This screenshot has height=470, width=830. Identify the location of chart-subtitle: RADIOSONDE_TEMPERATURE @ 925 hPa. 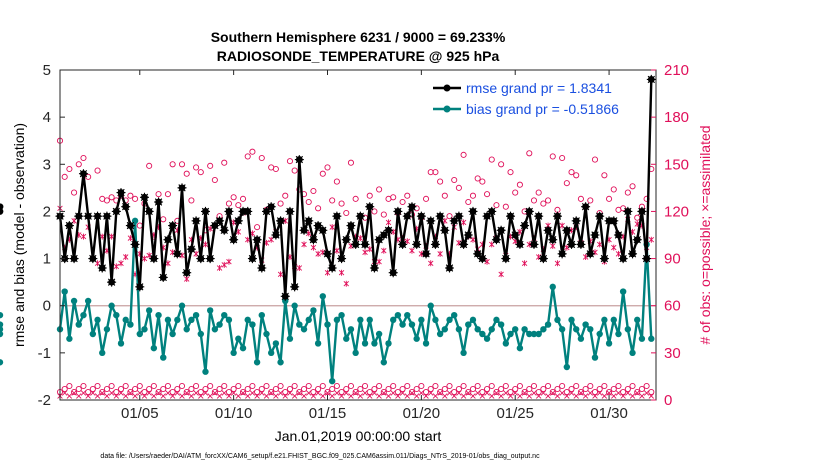
(358, 56).